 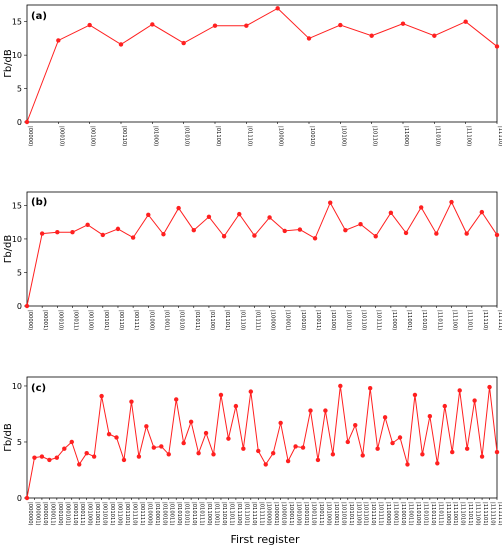 What do you see at coordinates (246, 514) in the screenshot?
I see `x-tick-label: |011101⟩` at bounding box center [246, 514].